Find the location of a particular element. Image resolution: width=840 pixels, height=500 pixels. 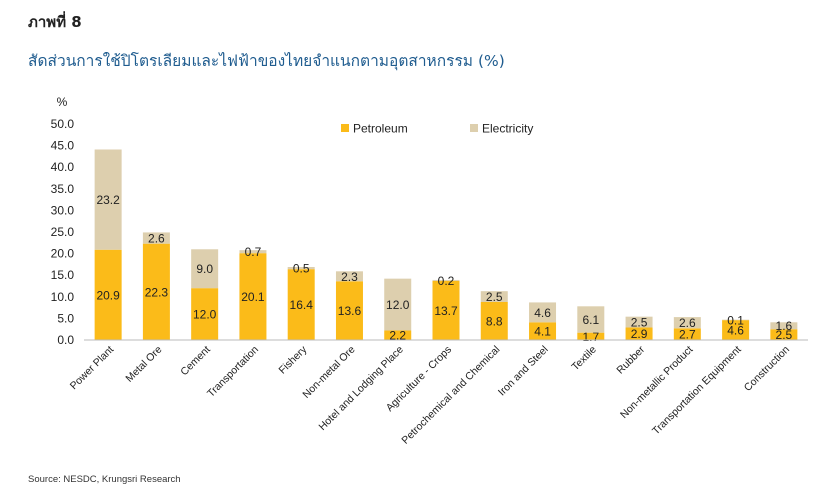

x-tick-label: Transportation Equipment is located at coordinates (697, 391).